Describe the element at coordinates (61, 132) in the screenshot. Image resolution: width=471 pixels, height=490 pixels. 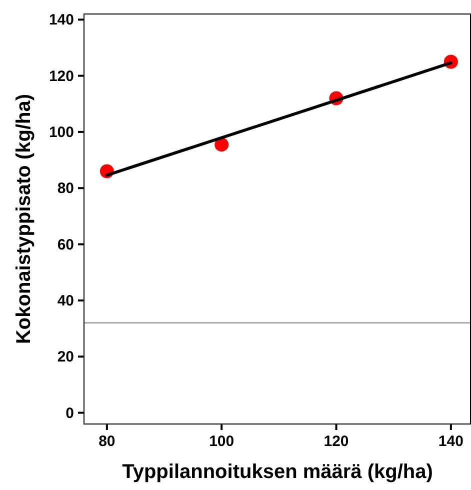
I see `y-tick-label: 100` at that location.